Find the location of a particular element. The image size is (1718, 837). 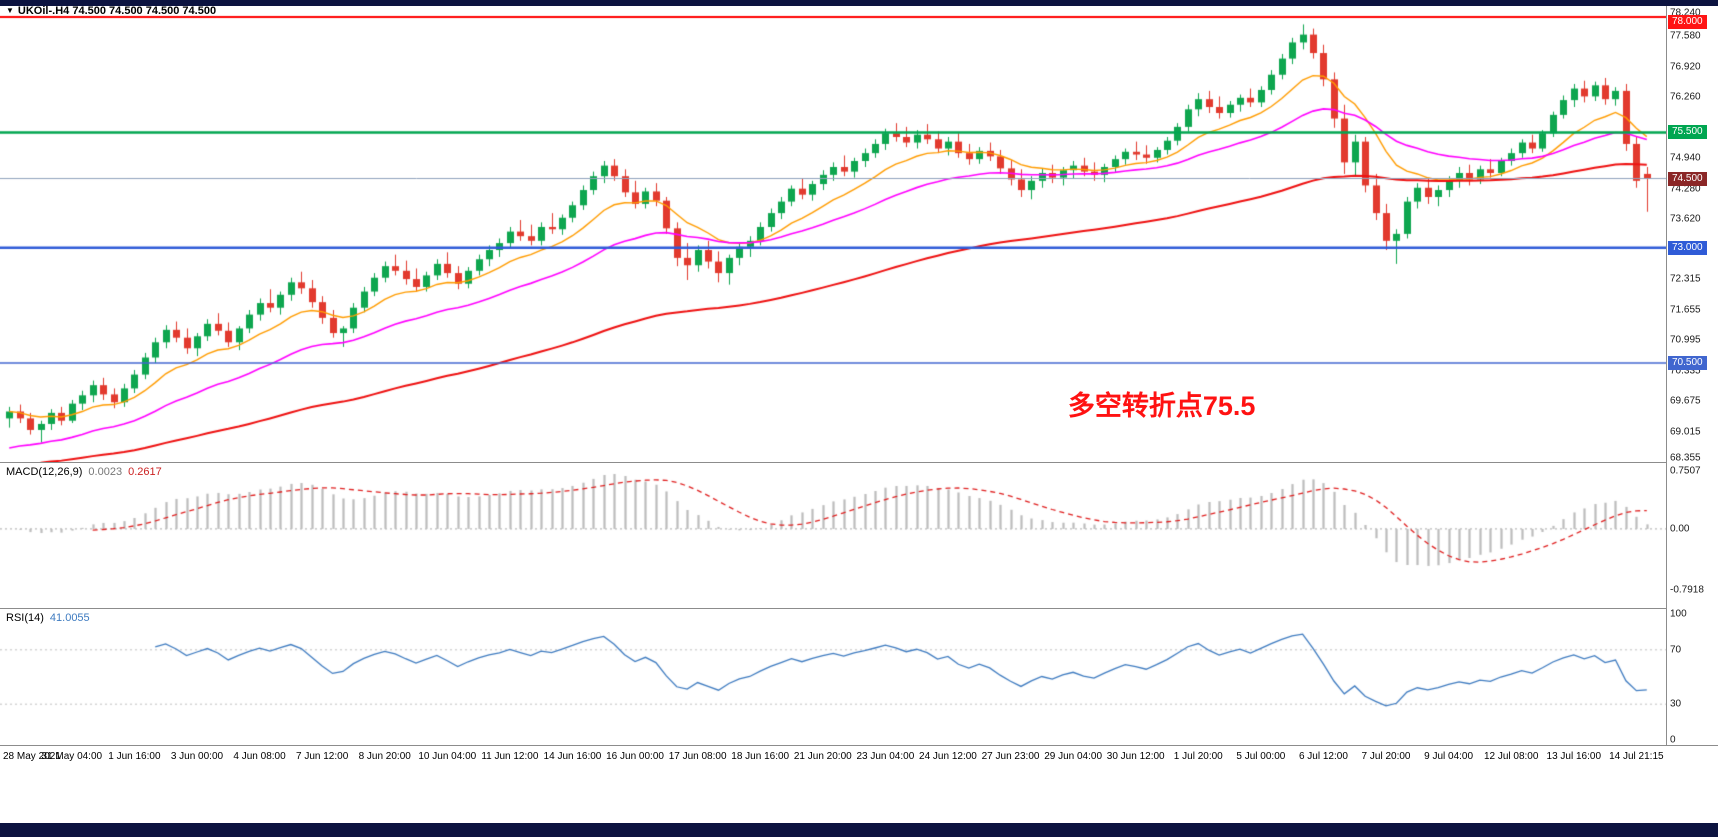

time-axis-label: 10 Jun 04:00 is located at coordinates (447, 756).